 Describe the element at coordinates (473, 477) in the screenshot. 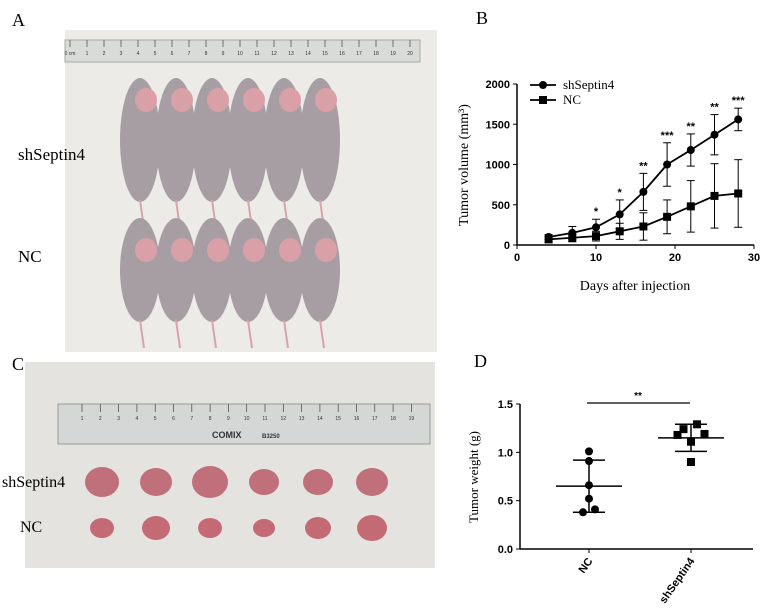

I see `y-axis-label: Tumor weight (g)` at that location.